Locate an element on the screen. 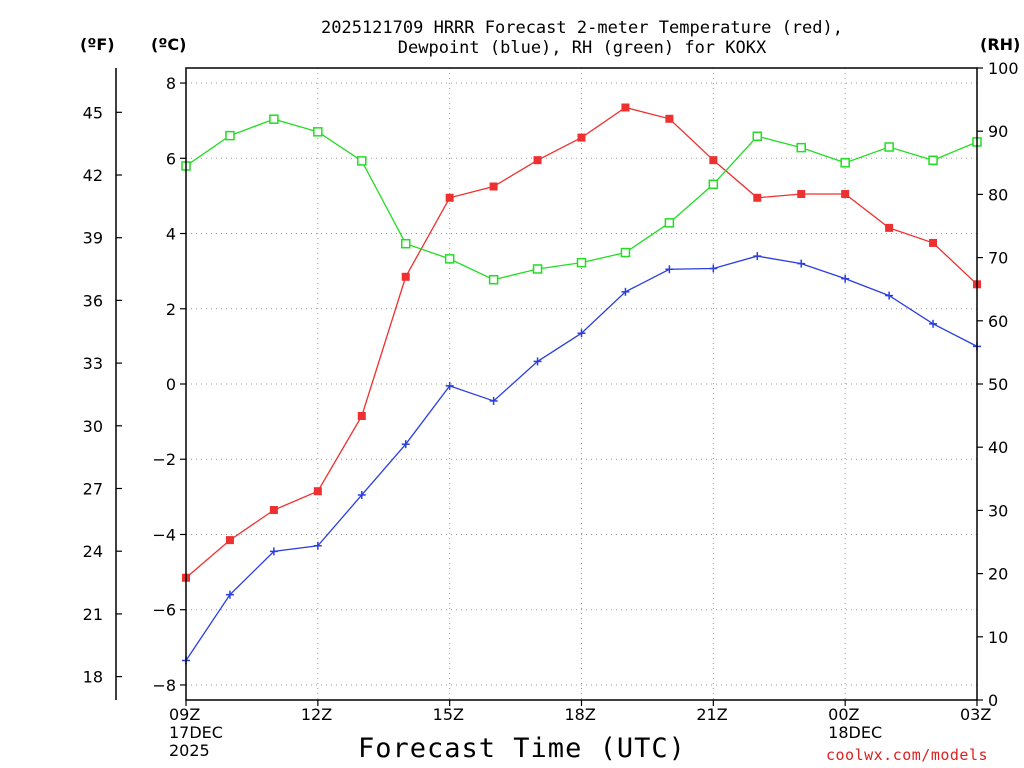  fahrenheit-tick-label: 27 is located at coordinates (93, 488).